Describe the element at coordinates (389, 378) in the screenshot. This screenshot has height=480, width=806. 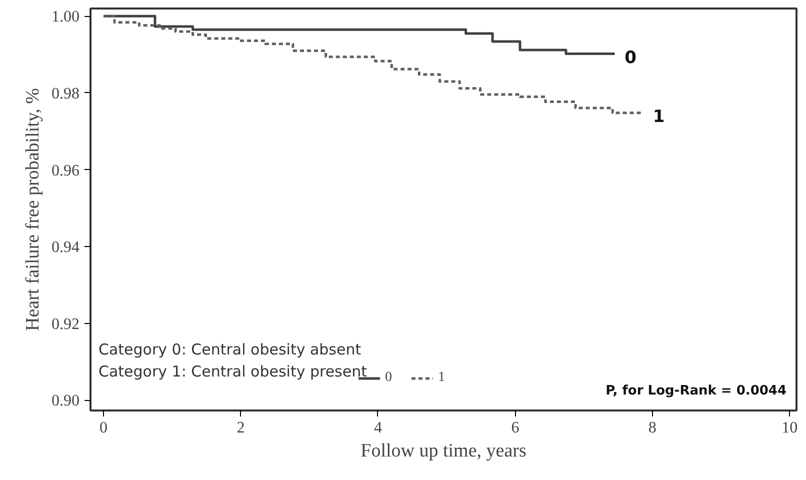
I see `legend-label: 0` at that location.